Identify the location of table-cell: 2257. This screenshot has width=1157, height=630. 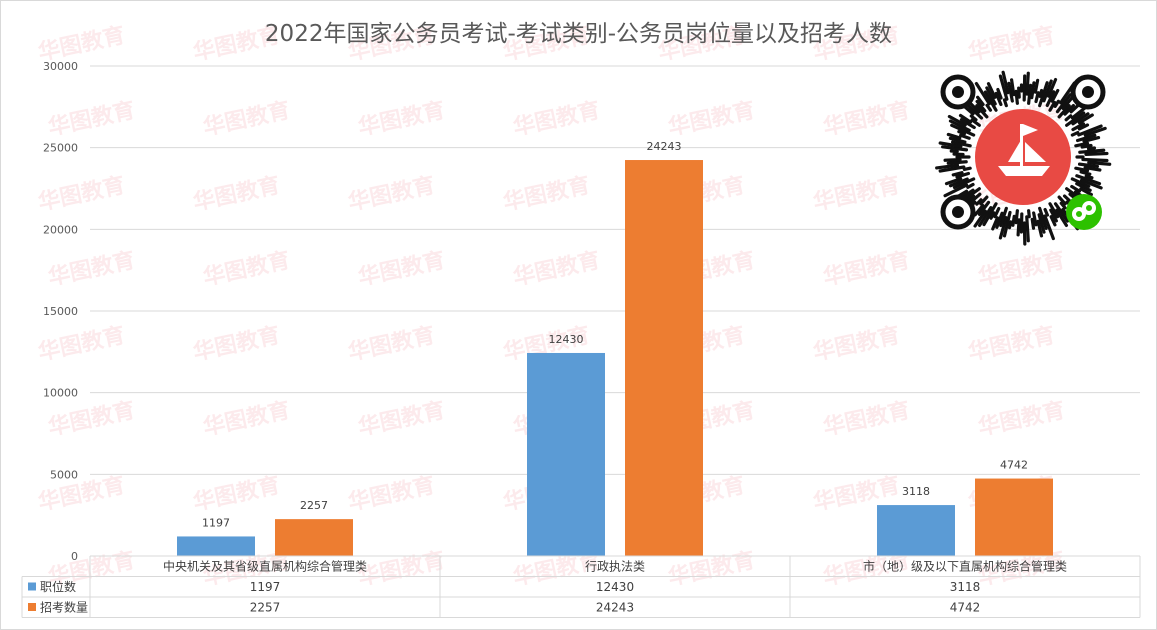
(265, 608).